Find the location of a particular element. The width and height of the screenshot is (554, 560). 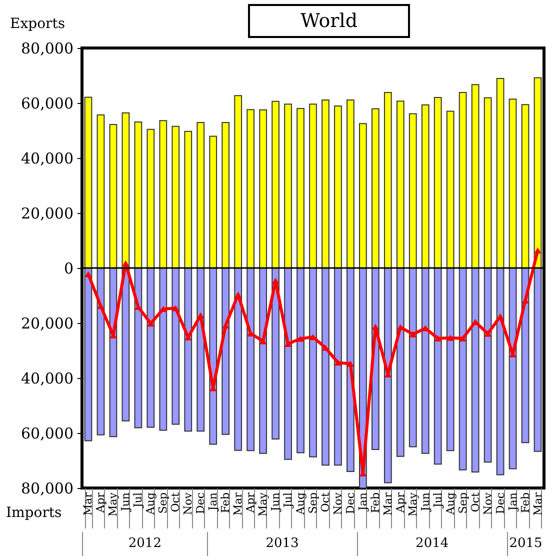

text: 2012 is located at coordinates (144, 544).